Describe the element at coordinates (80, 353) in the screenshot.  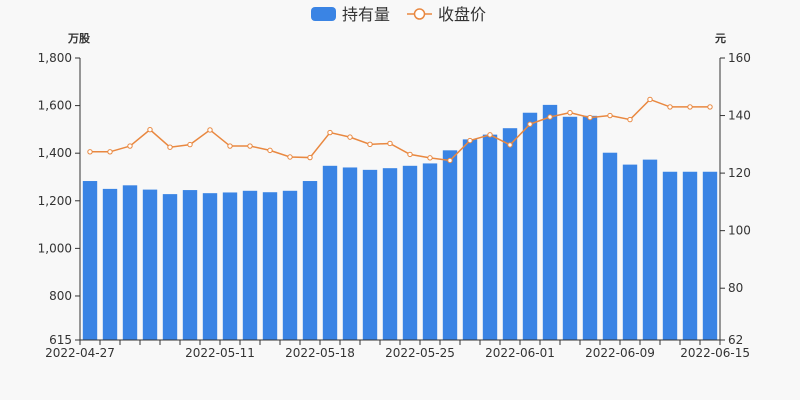
I see `x-axis-tick-label: 2022-04-27` at that location.